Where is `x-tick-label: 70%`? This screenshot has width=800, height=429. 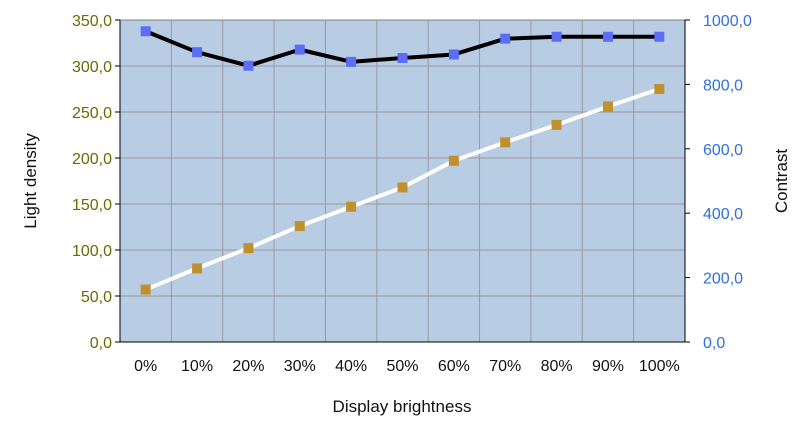
x-tick-label: 70% is located at coordinates (505, 366).